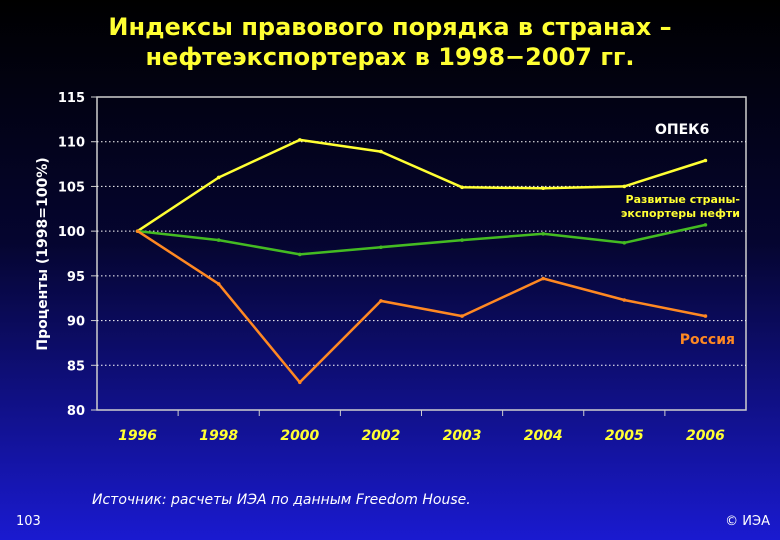 The height and width of the screenshot is (540, 780). I want to click on x-tick-labels: 1996 1998 2000 2002 2003 2004 2005 2006, so click(421, 427).